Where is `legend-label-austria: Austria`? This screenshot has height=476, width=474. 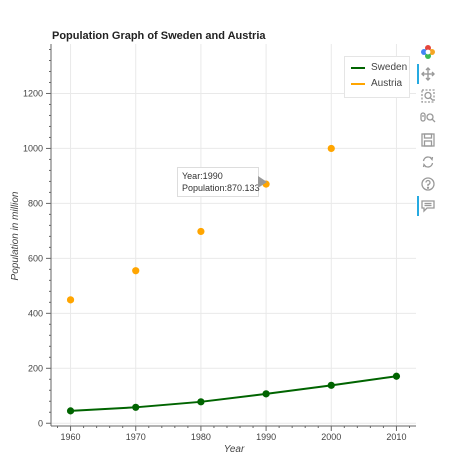
legend-label-austria: Austria is located at coordinates (387, 83).